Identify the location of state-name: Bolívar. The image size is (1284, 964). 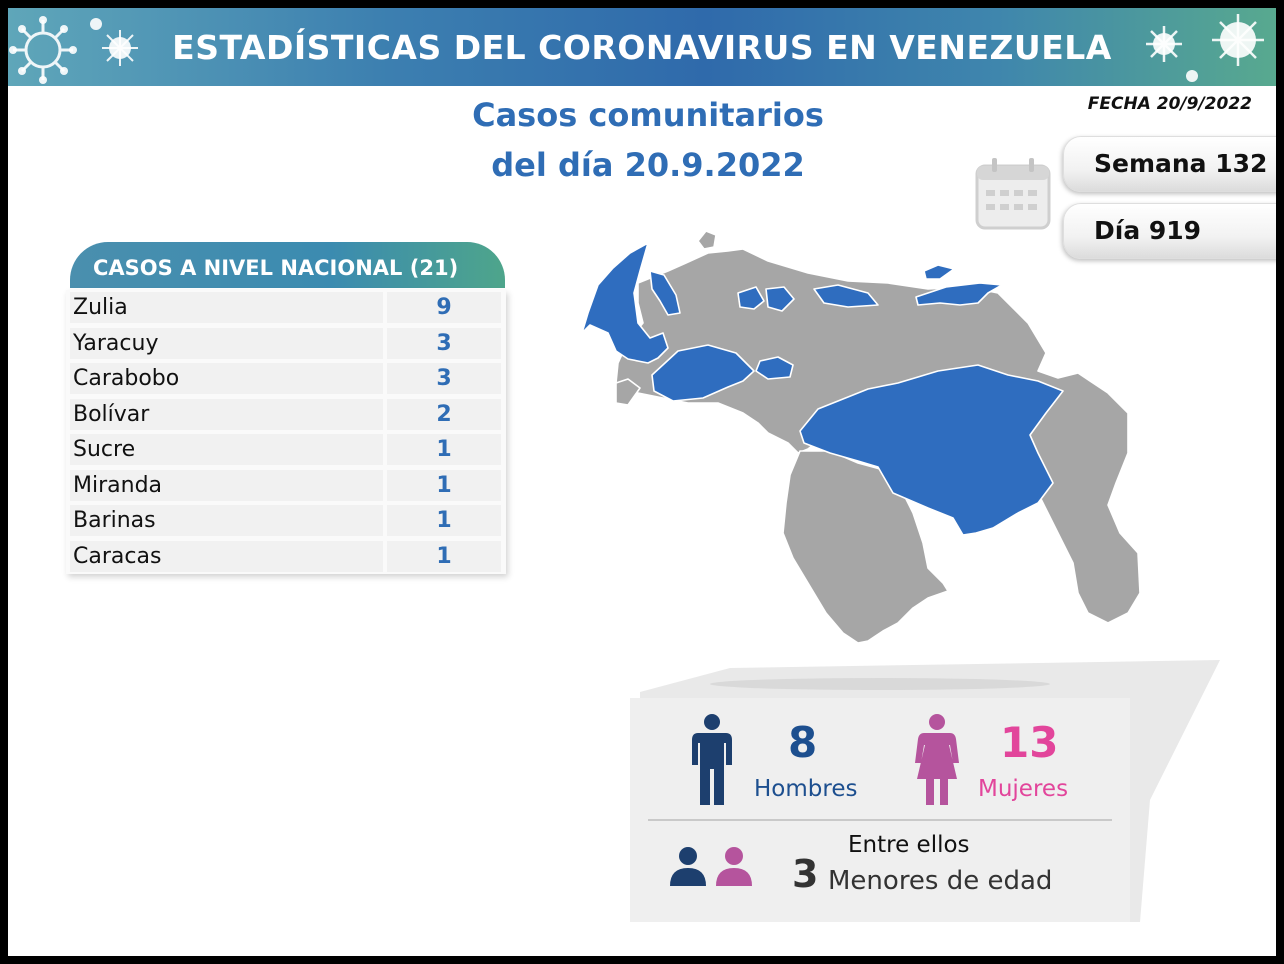
(226, 414).